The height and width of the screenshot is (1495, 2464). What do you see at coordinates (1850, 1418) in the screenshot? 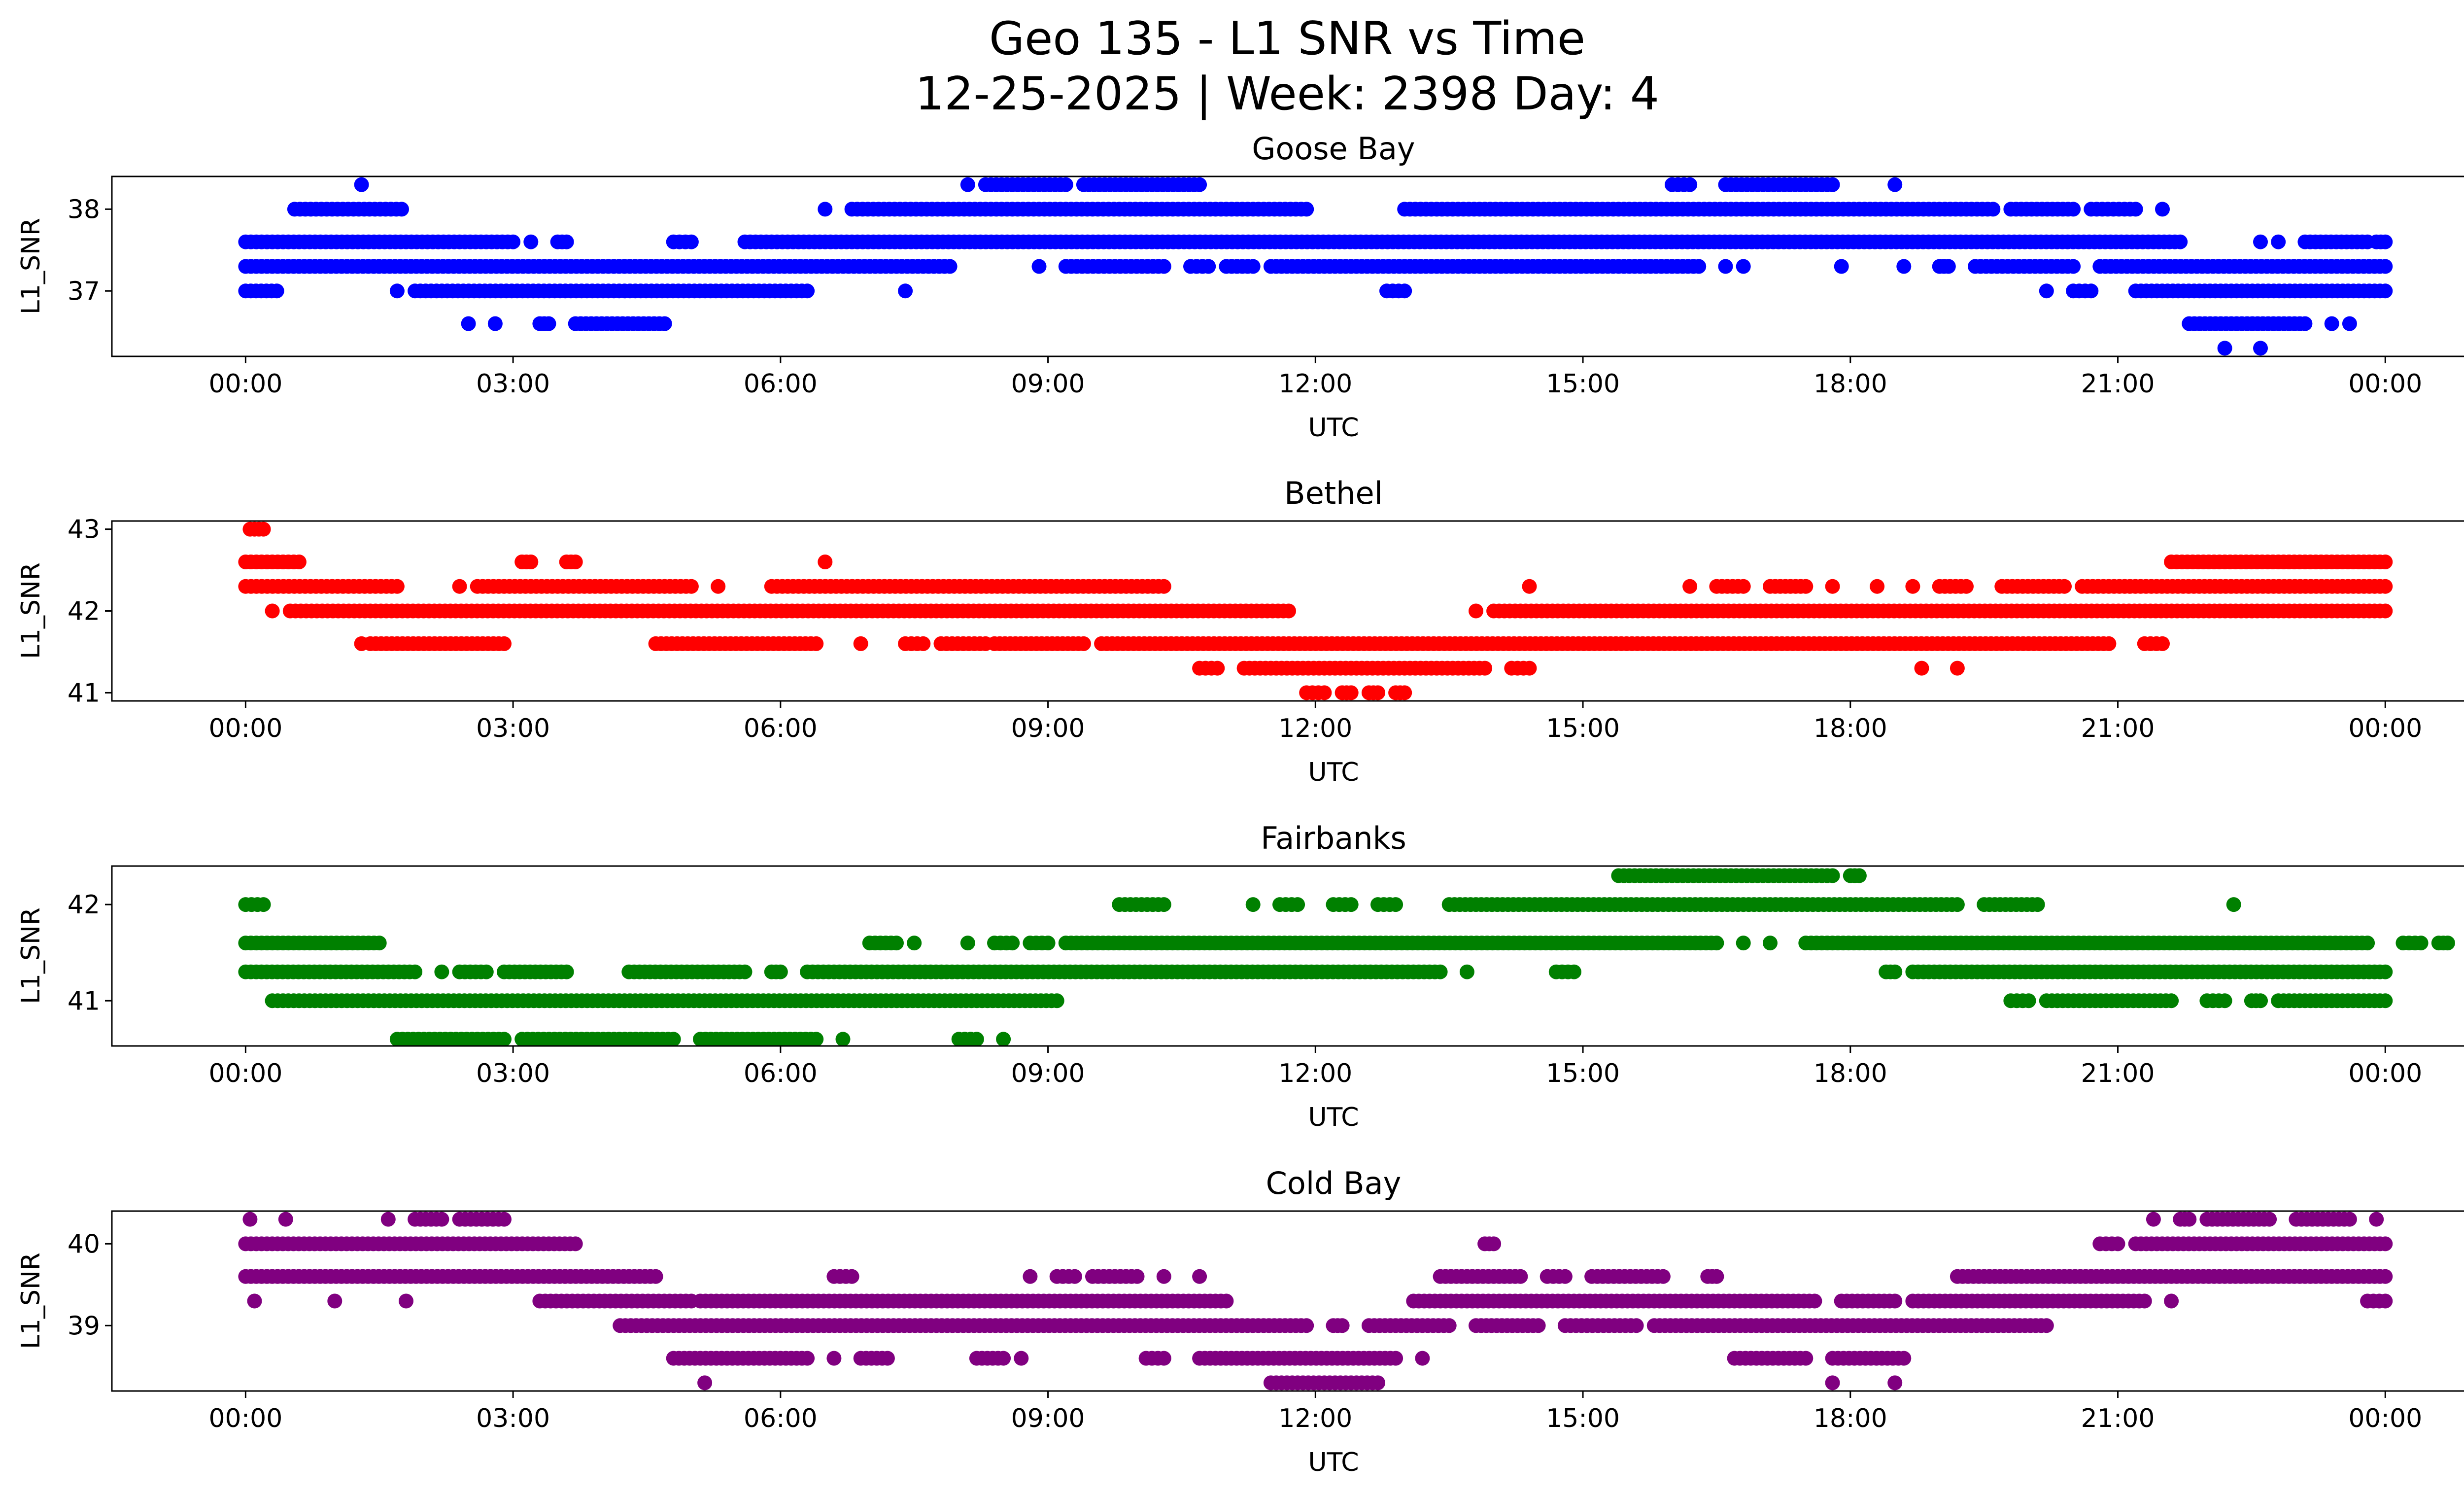
I see `x-tick-label-cold-bay-6: 18:00` at bounding box center [1850, 1418].